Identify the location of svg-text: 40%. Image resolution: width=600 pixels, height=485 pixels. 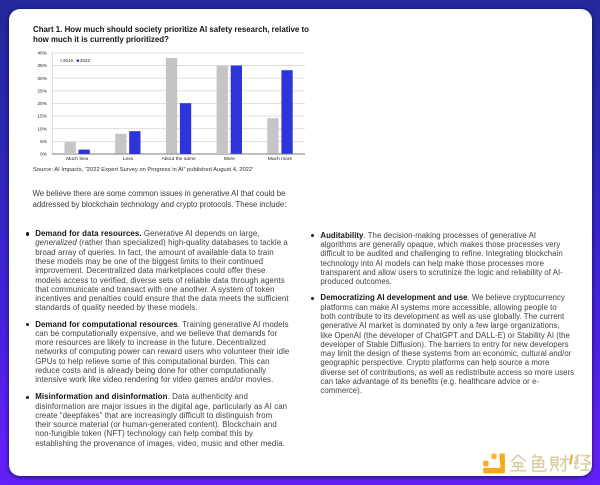
(42, 54).